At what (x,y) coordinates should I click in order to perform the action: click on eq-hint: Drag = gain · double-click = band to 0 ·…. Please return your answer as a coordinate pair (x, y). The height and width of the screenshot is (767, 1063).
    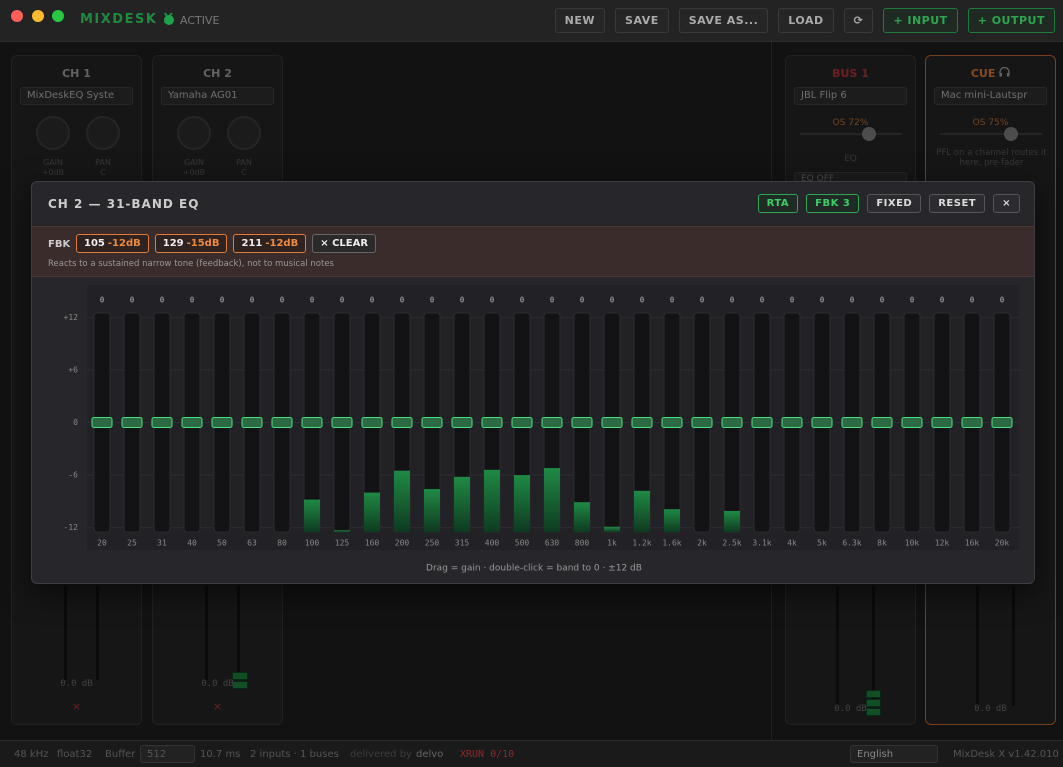
    Looking at the image, I should click on (534, 569).